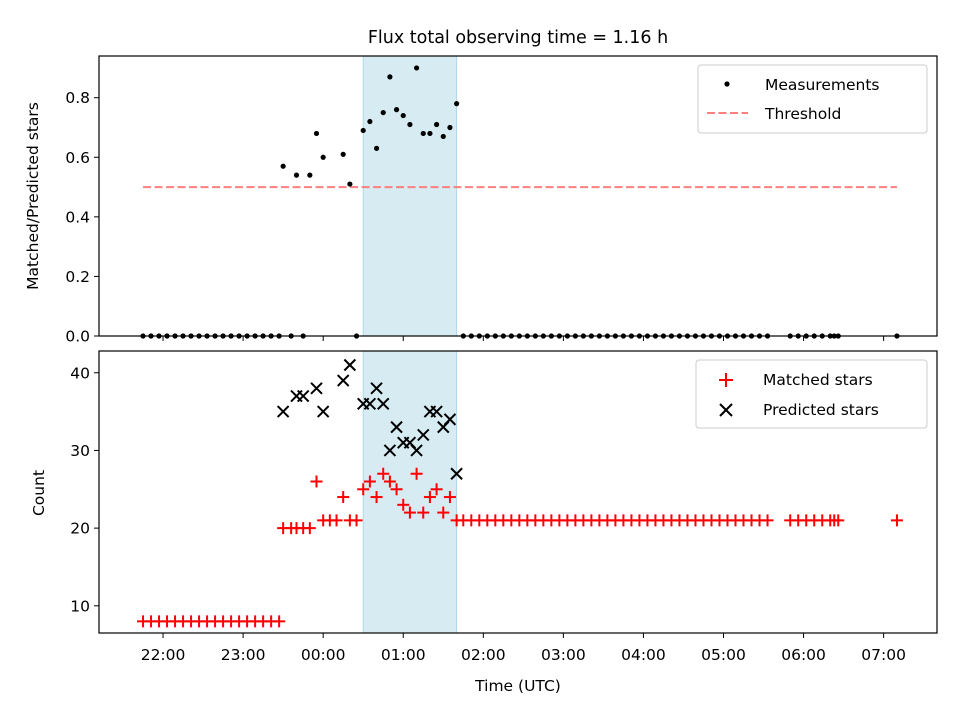  I want to click on top-ytick-label: 0.2, so click(77, 277).